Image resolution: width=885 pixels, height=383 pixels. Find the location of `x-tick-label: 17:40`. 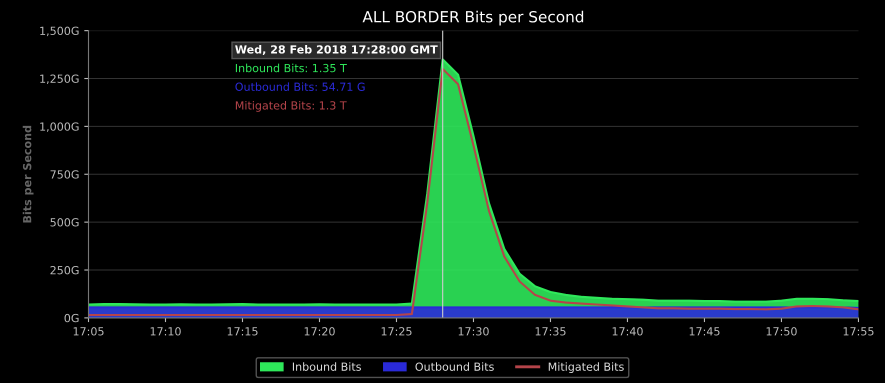

x-tick-label: 17:40 is located at coordinates (627, 331).